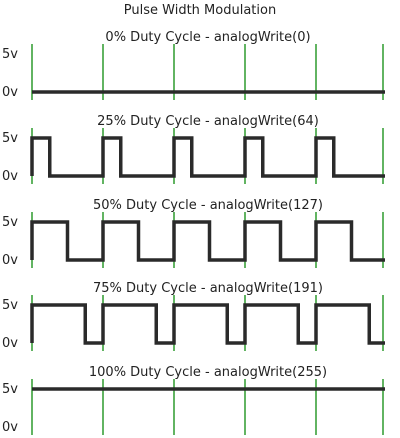 The height and width of the screenshot is (438, 400). I want to click on diagram-title: Pulse Width Modulation, so click(200, 10).